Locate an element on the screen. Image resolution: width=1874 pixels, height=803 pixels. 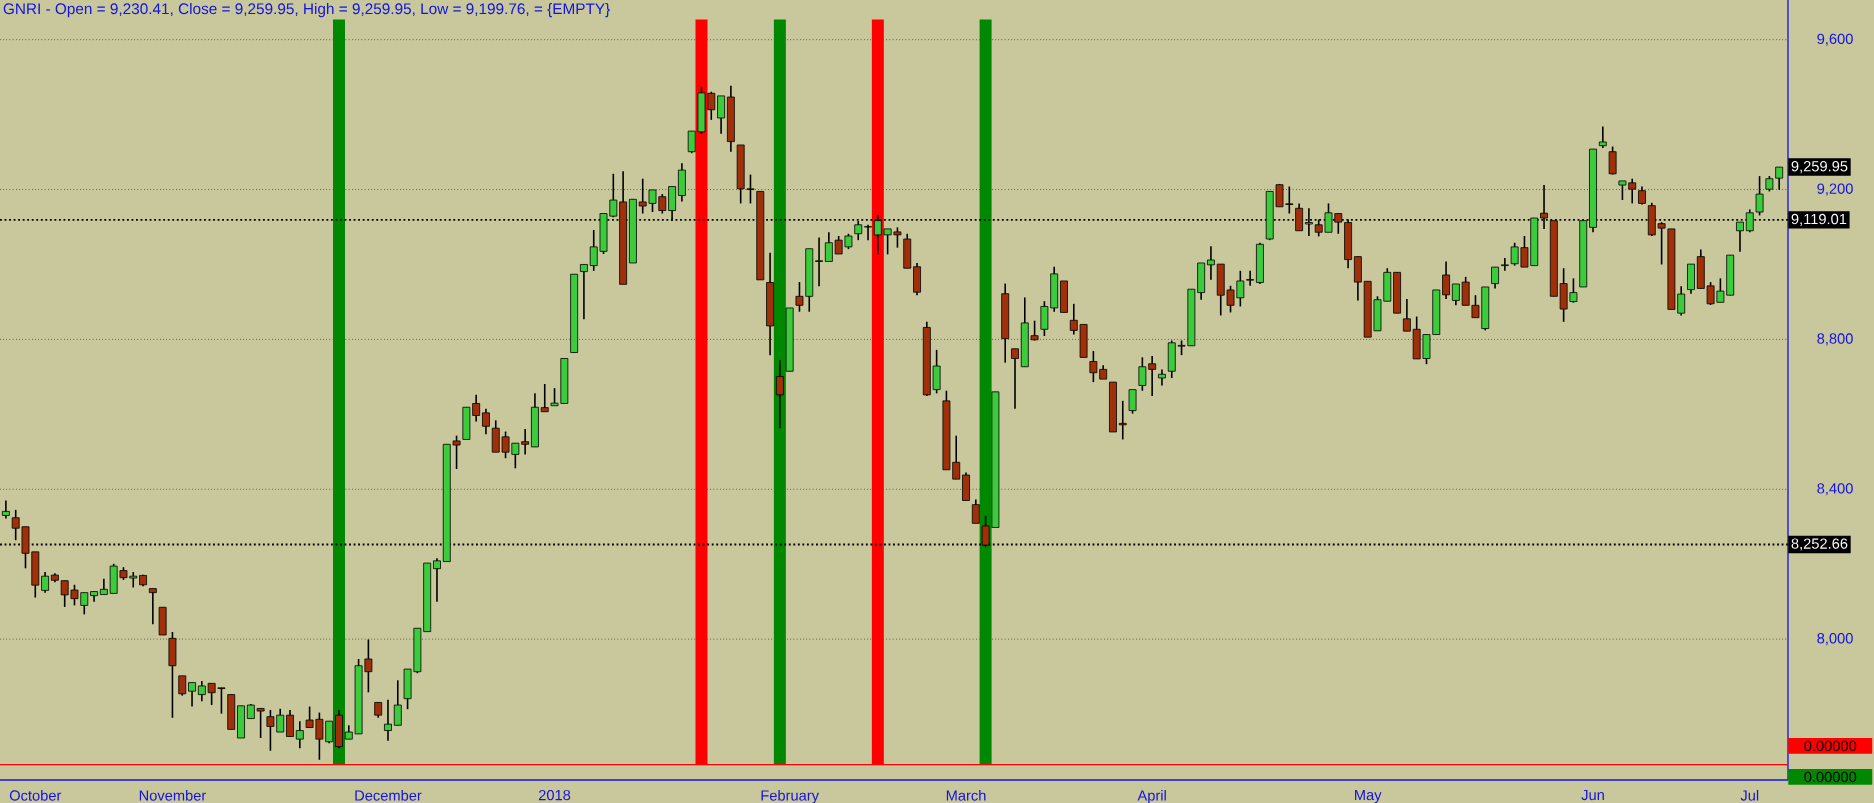
x-tick-label: 2018 is located at coordinates (554, 795).